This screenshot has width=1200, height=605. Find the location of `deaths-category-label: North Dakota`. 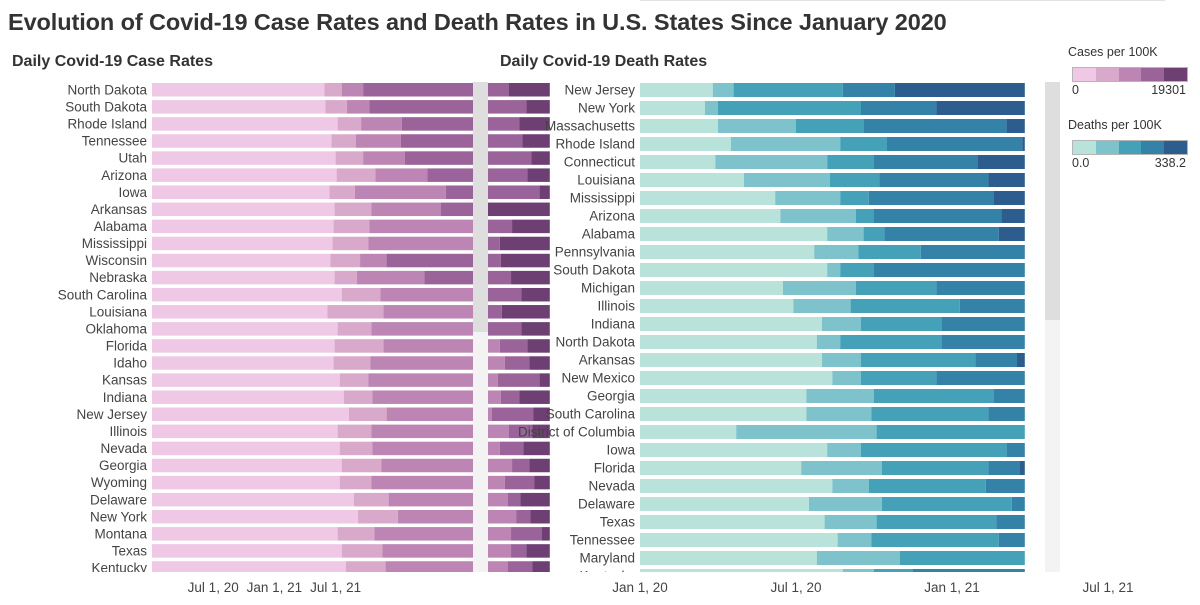

deaths-category-label: North Dakota is located at coordinates (595, 342).